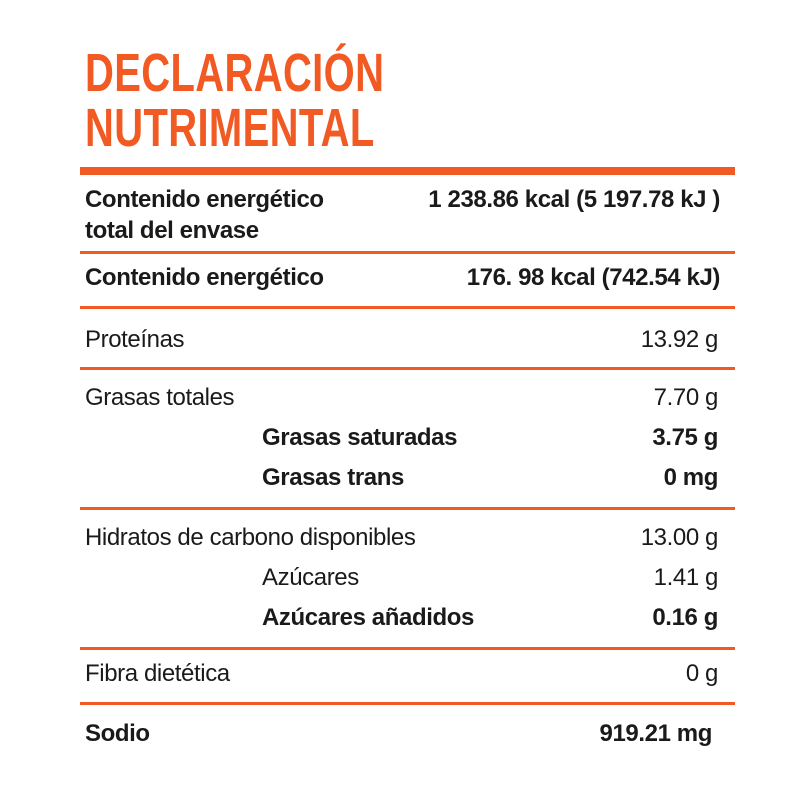  What do you see at coordinates (686, 577) in the screenshot?
I see `row-value: 1.41 g` at bounding box center [686, 577].